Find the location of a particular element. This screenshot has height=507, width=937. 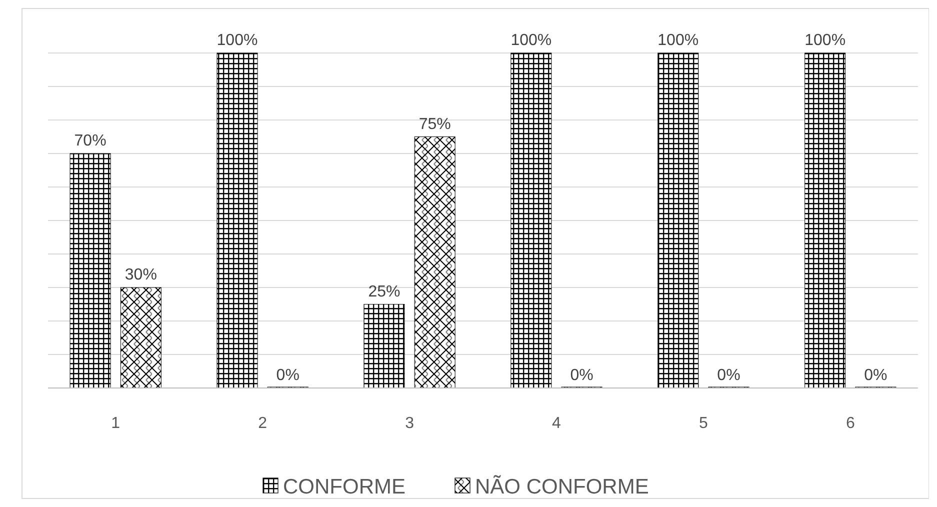

data-label: 25% is located at coordinates (384, 291).